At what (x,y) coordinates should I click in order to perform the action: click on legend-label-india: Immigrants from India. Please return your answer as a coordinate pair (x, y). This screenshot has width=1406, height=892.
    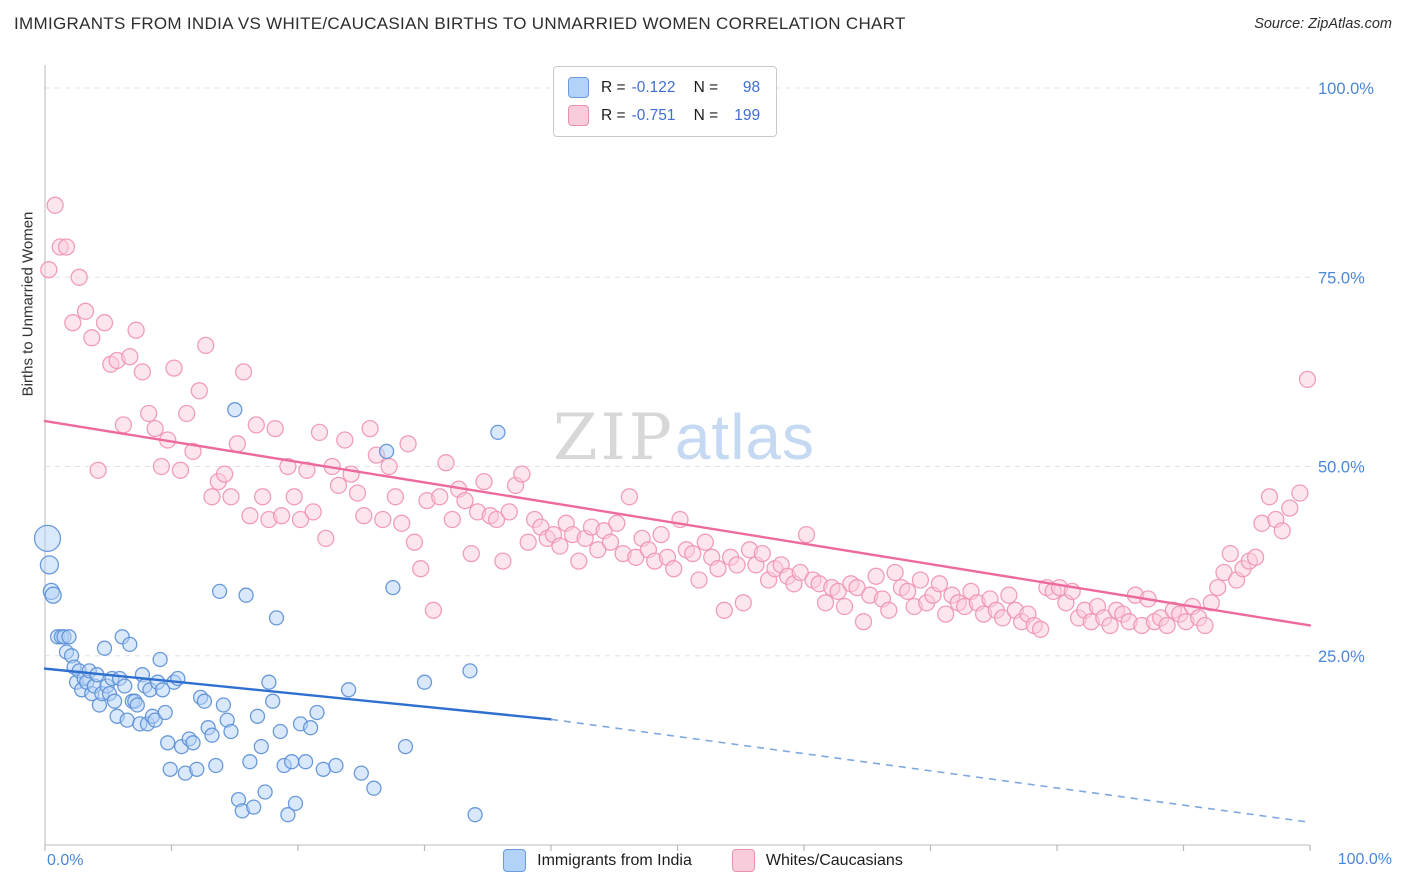
    Looking at the image, I should click on (614, 860).